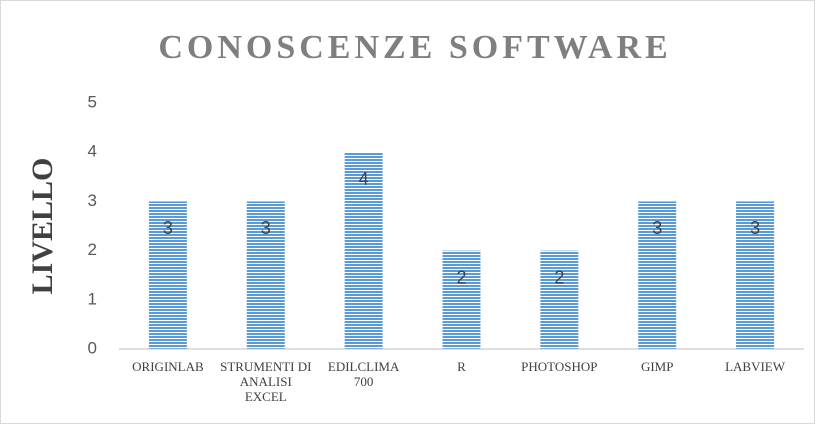 The image size is (828, 425). Describe the element at coordinates (92, 298) in the screenshot. I see `y-tick-label: 1` at that location.